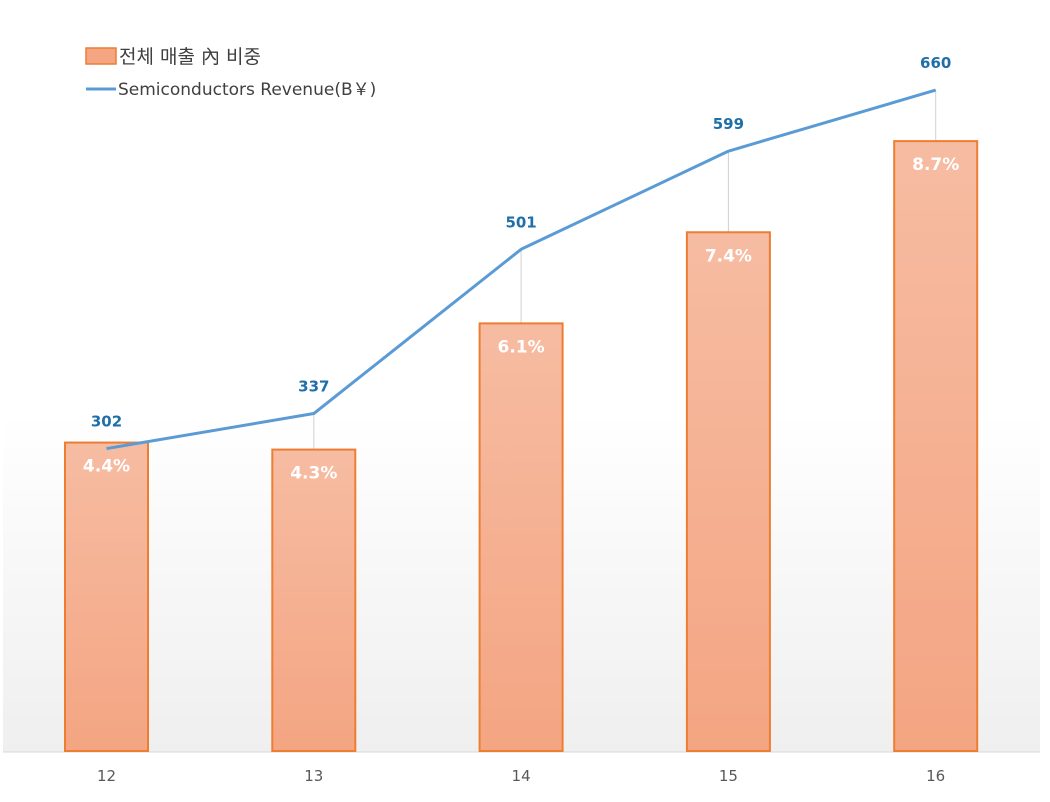 This screenshot has width=1050, height=802. I want to click on x-tick-label: 13, so click(313, 776).